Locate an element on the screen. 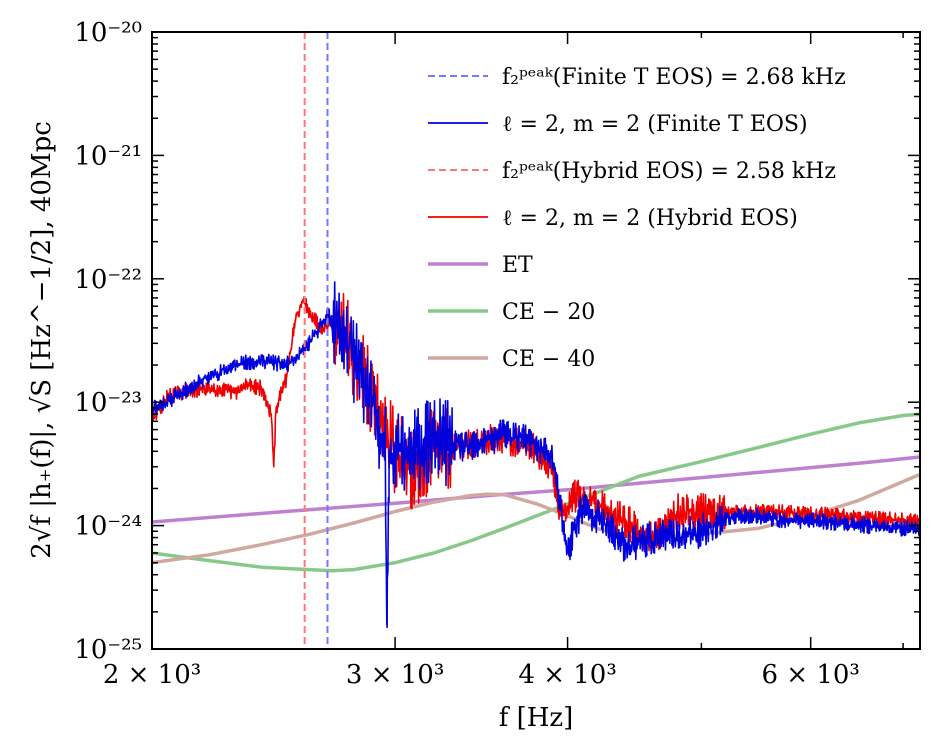  y-tick-label: 10⁻²² is located at coordinates (108, 280).